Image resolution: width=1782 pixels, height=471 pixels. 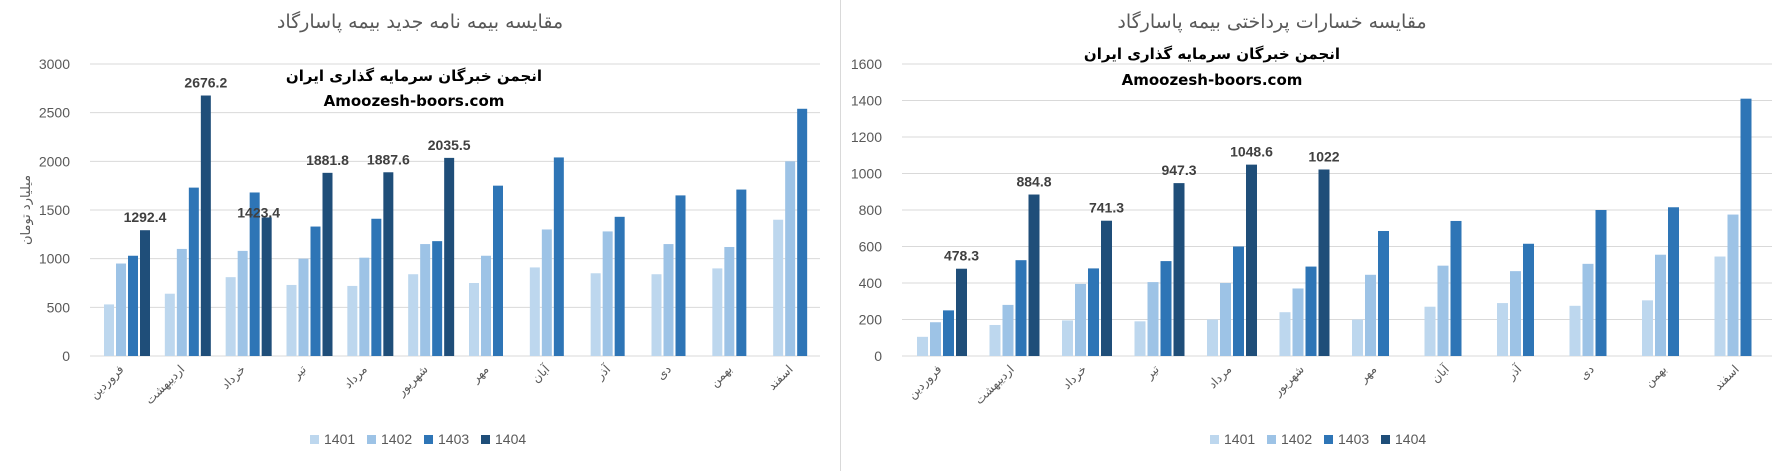 What do you see at coordinates (1440, 373) in the screenshot?
I see `x-category-label: آبان` at bounding box center [1440, 373].